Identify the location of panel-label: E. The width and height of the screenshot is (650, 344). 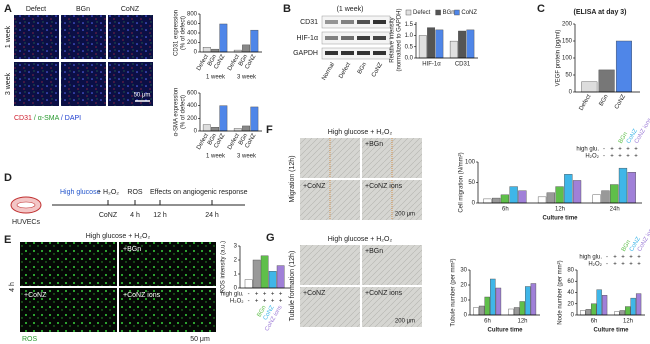
(7, 240).